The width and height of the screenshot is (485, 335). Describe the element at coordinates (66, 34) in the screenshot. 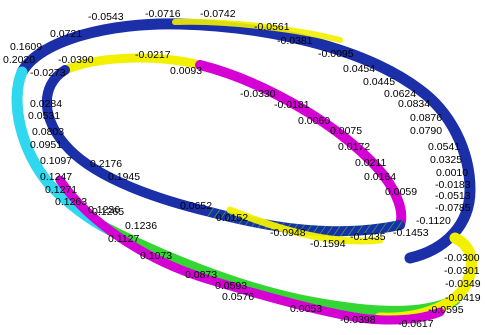

I see `value-label: 0.0721` at that location.